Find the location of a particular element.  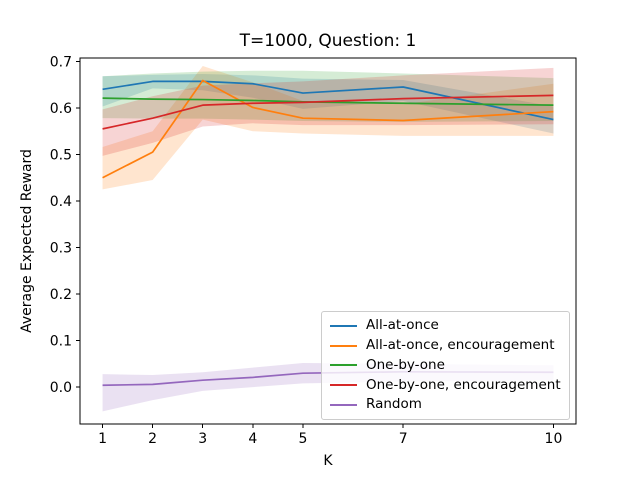

band-one-by-one is located at coordinates (328, 96).